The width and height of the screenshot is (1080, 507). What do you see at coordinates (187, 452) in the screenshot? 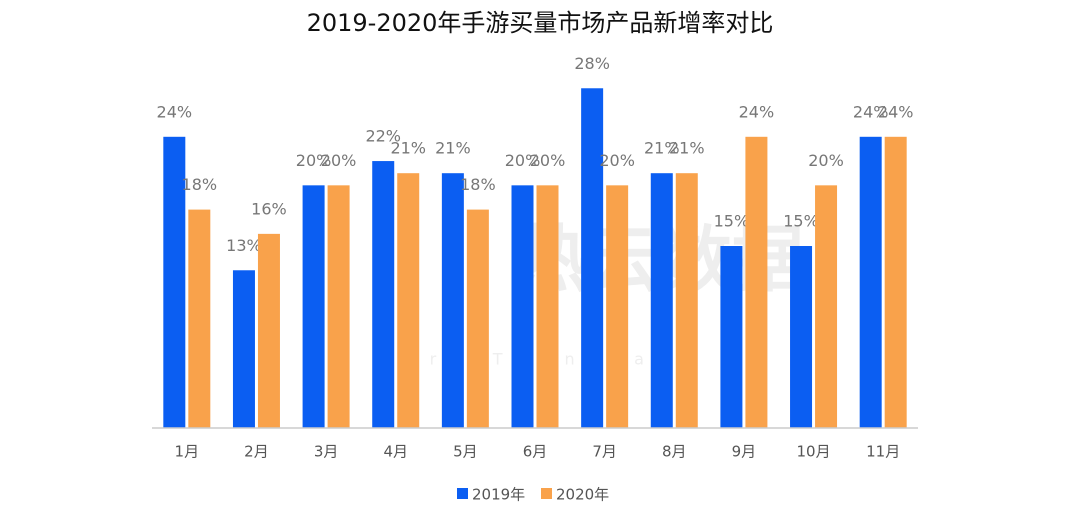
I see `x-tick-label: 1月` at bounding box center [187, 452].